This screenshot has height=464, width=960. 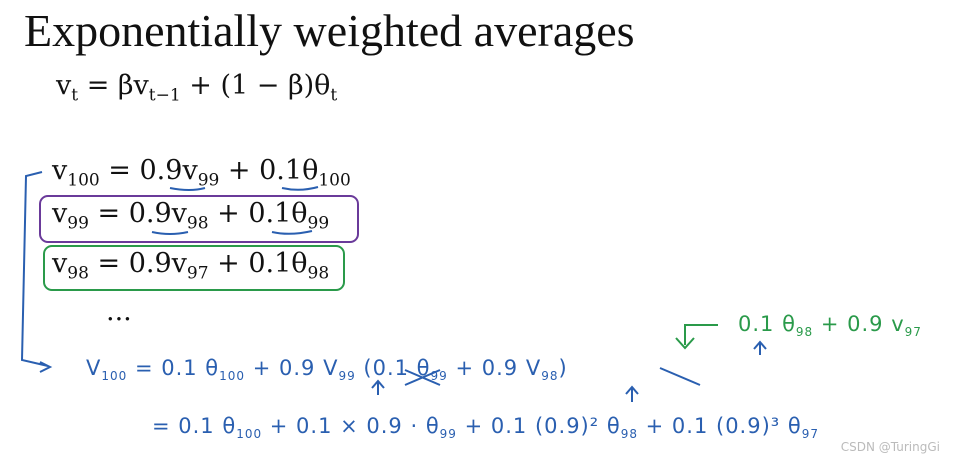 I want to click on green-box, so click(x=194, y=268).